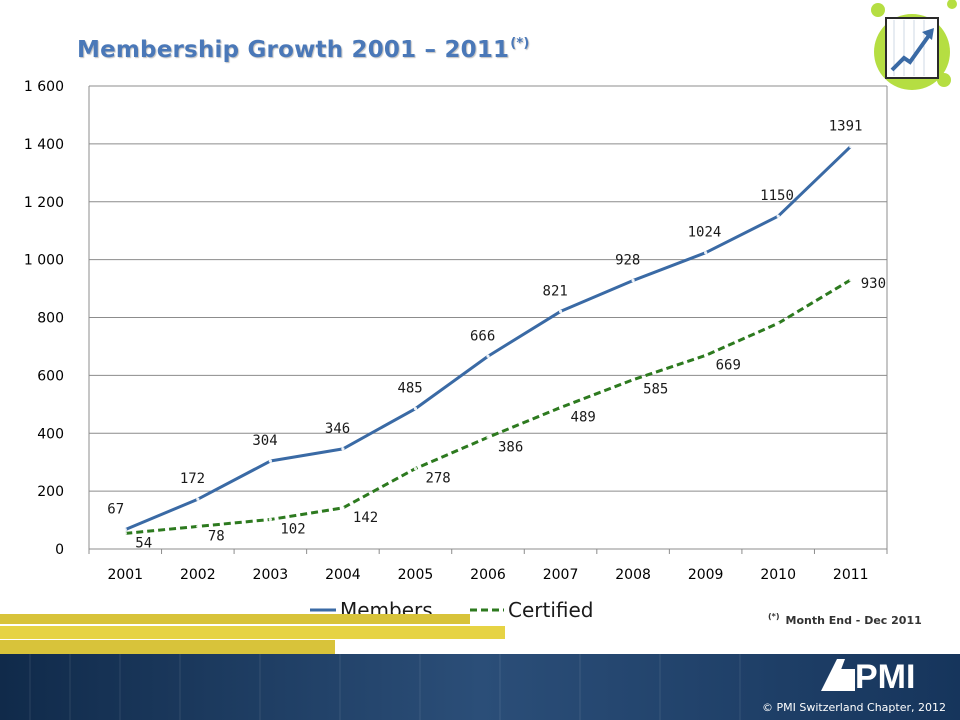 The image size is (960, 720). What do you see at coordinates (555, 291) in the screenshot?
I see `data-label-members: 821` at bounding box center [555, 291].